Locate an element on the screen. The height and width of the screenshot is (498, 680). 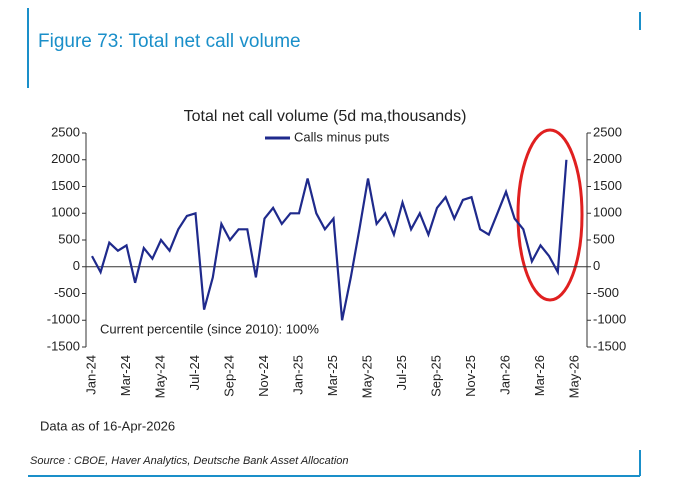
x-tick-label: Nov-25 is located at coordinates (470, 376).